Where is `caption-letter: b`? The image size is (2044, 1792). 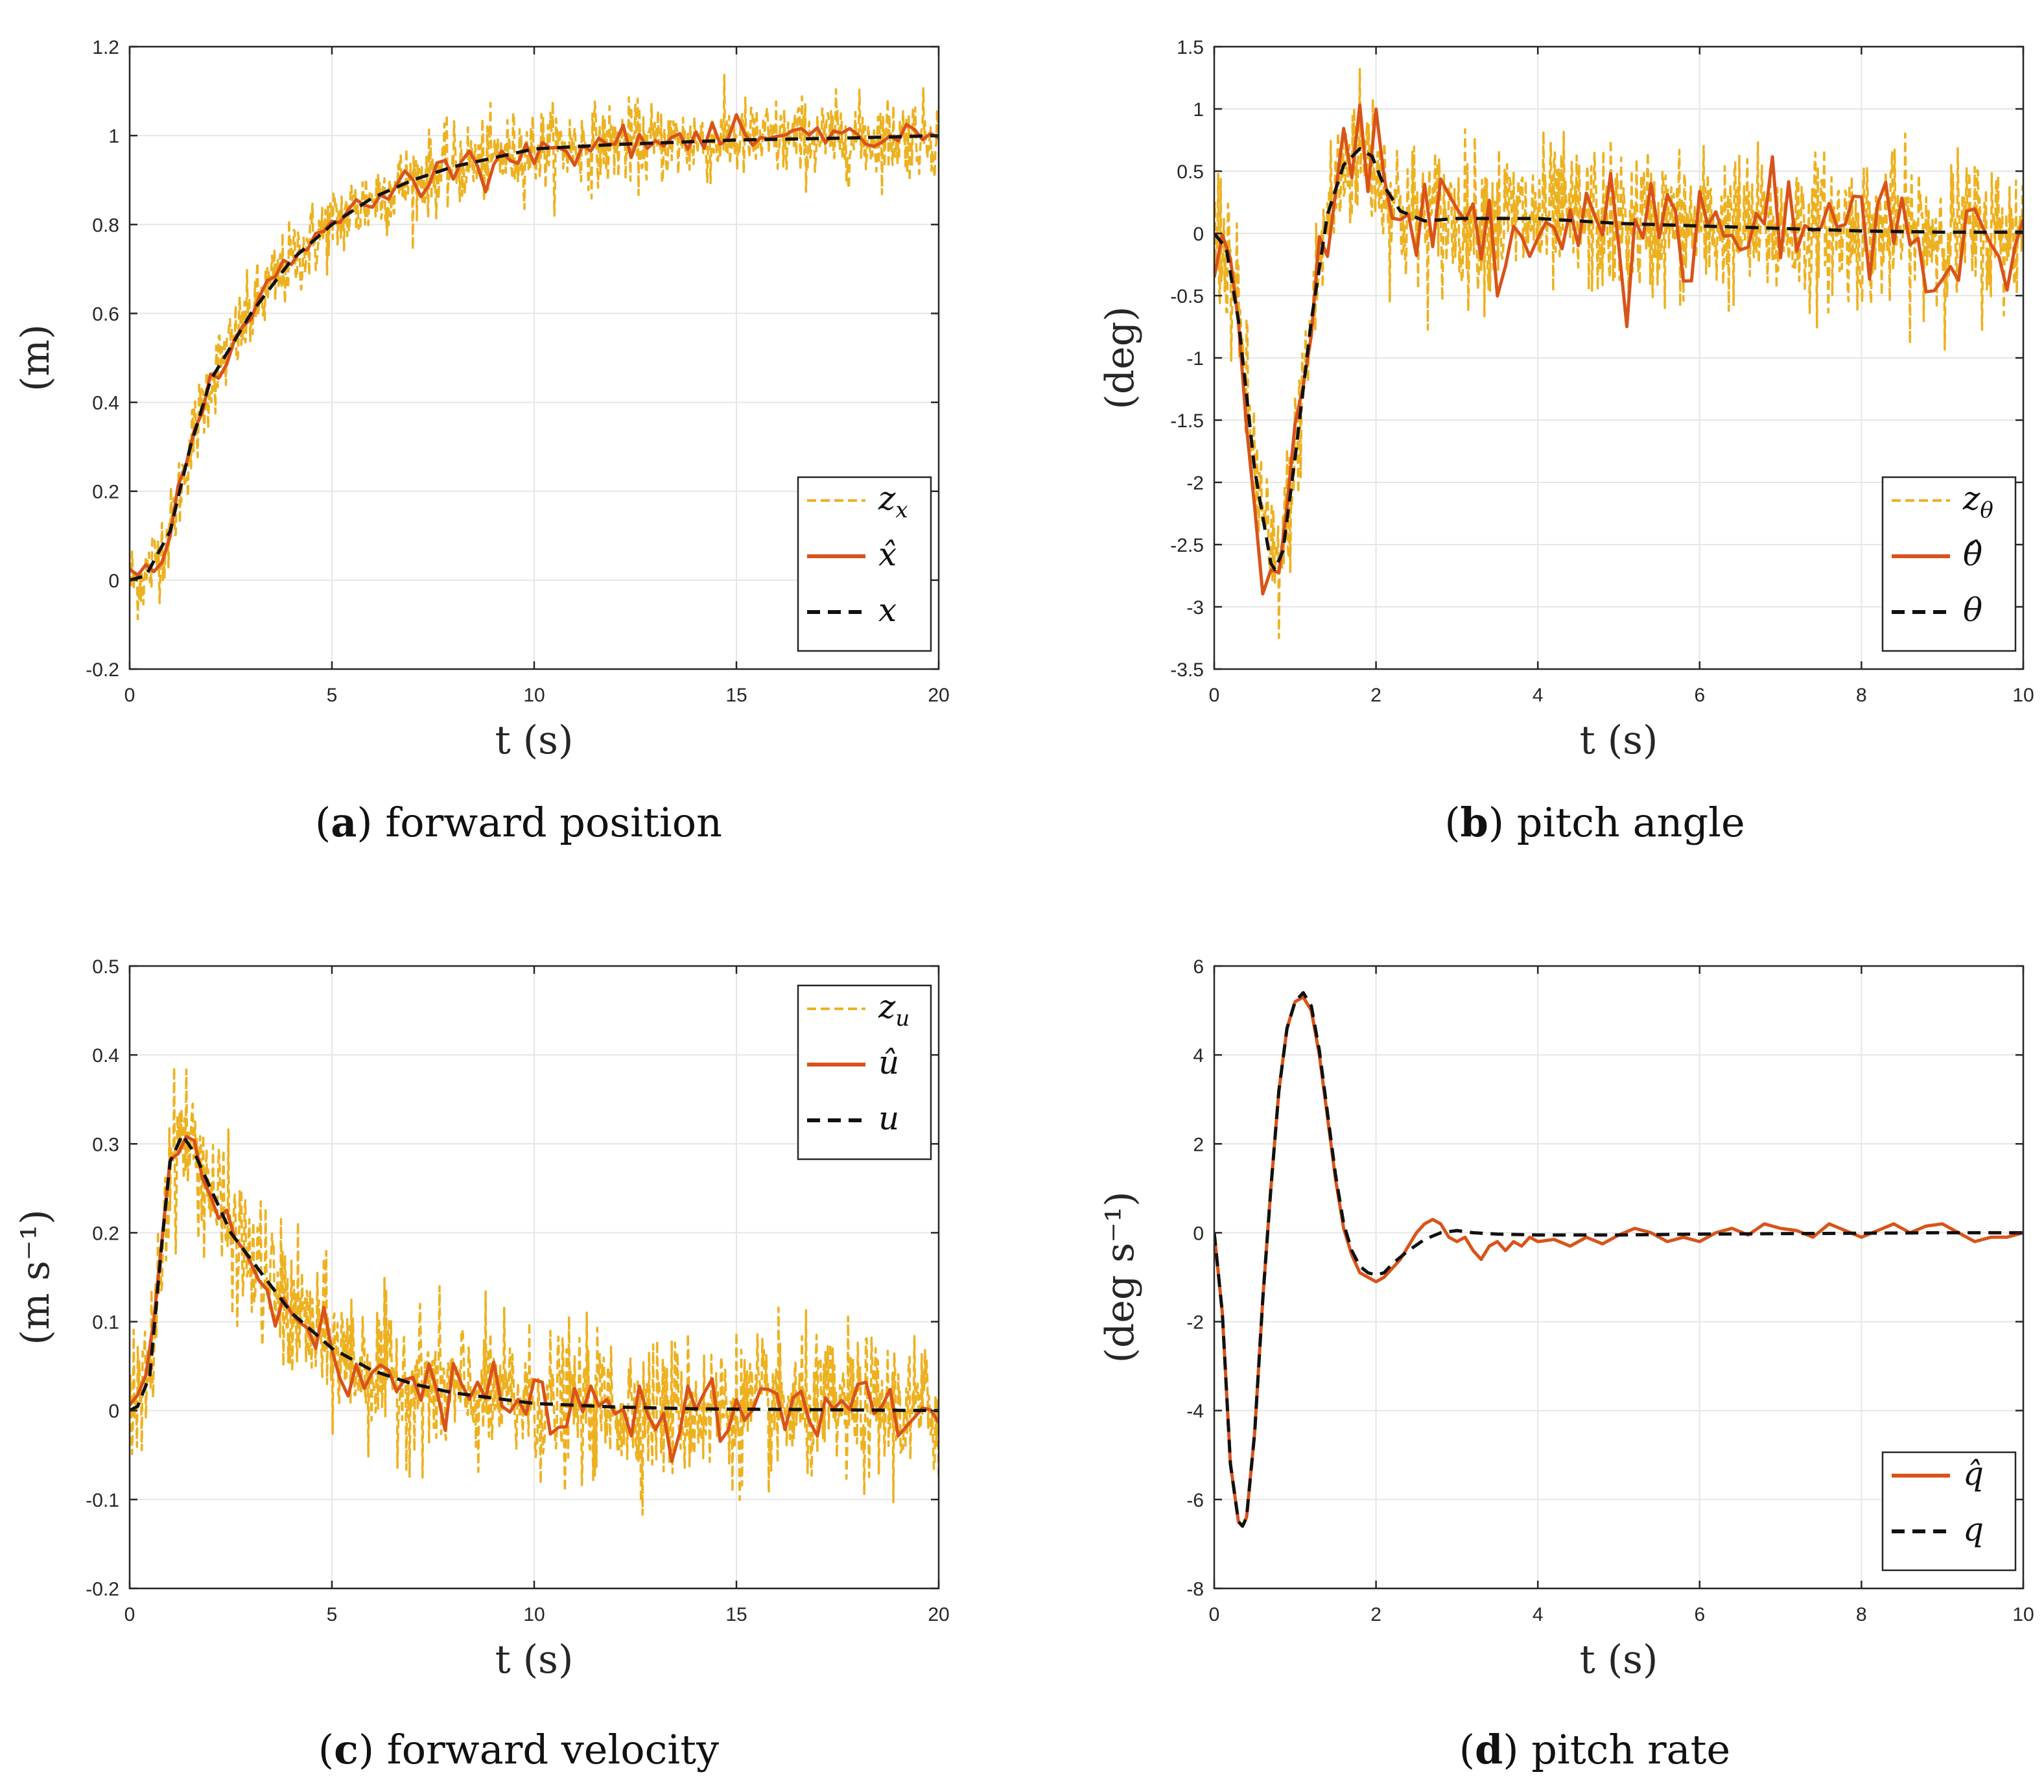
caption-letter: b is located at coordinates (1474, 822).